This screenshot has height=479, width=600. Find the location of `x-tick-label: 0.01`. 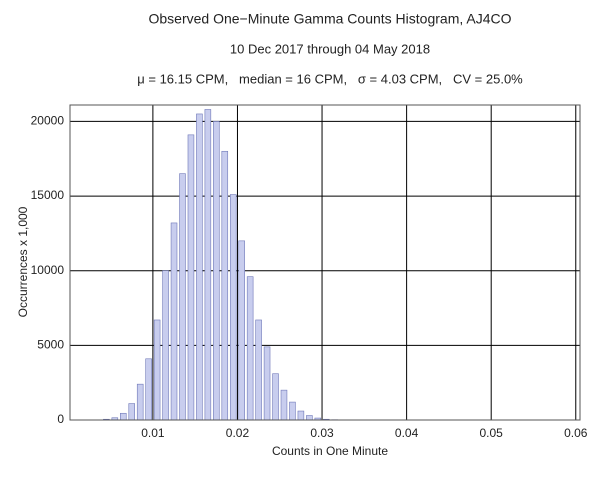

x-tick-label: 0.01 is located at coordinates (153, 433).